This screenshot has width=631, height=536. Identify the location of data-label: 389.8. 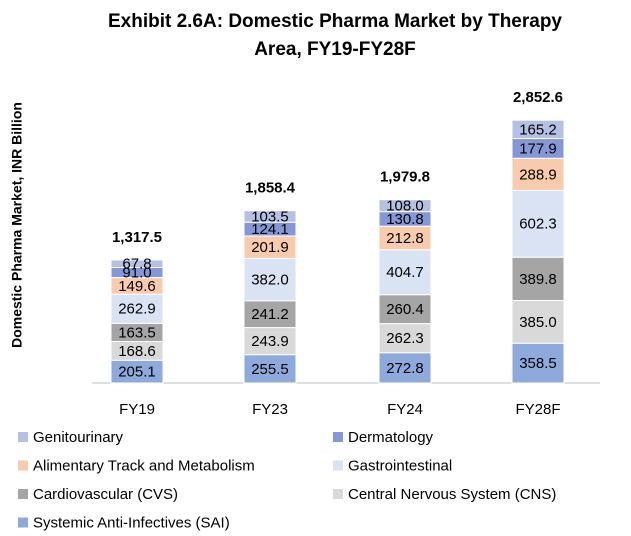
(538, 279).